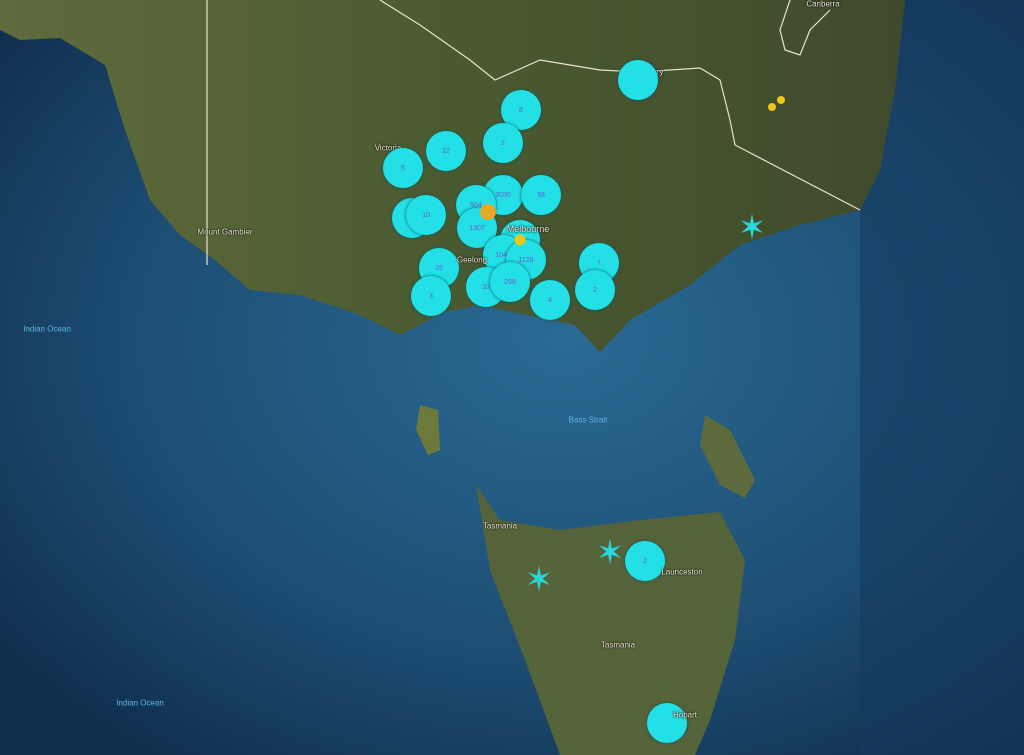  Describe the element at coordinates (446, 151) in the screenshot. I see `cluster-marker: 22` at that location.